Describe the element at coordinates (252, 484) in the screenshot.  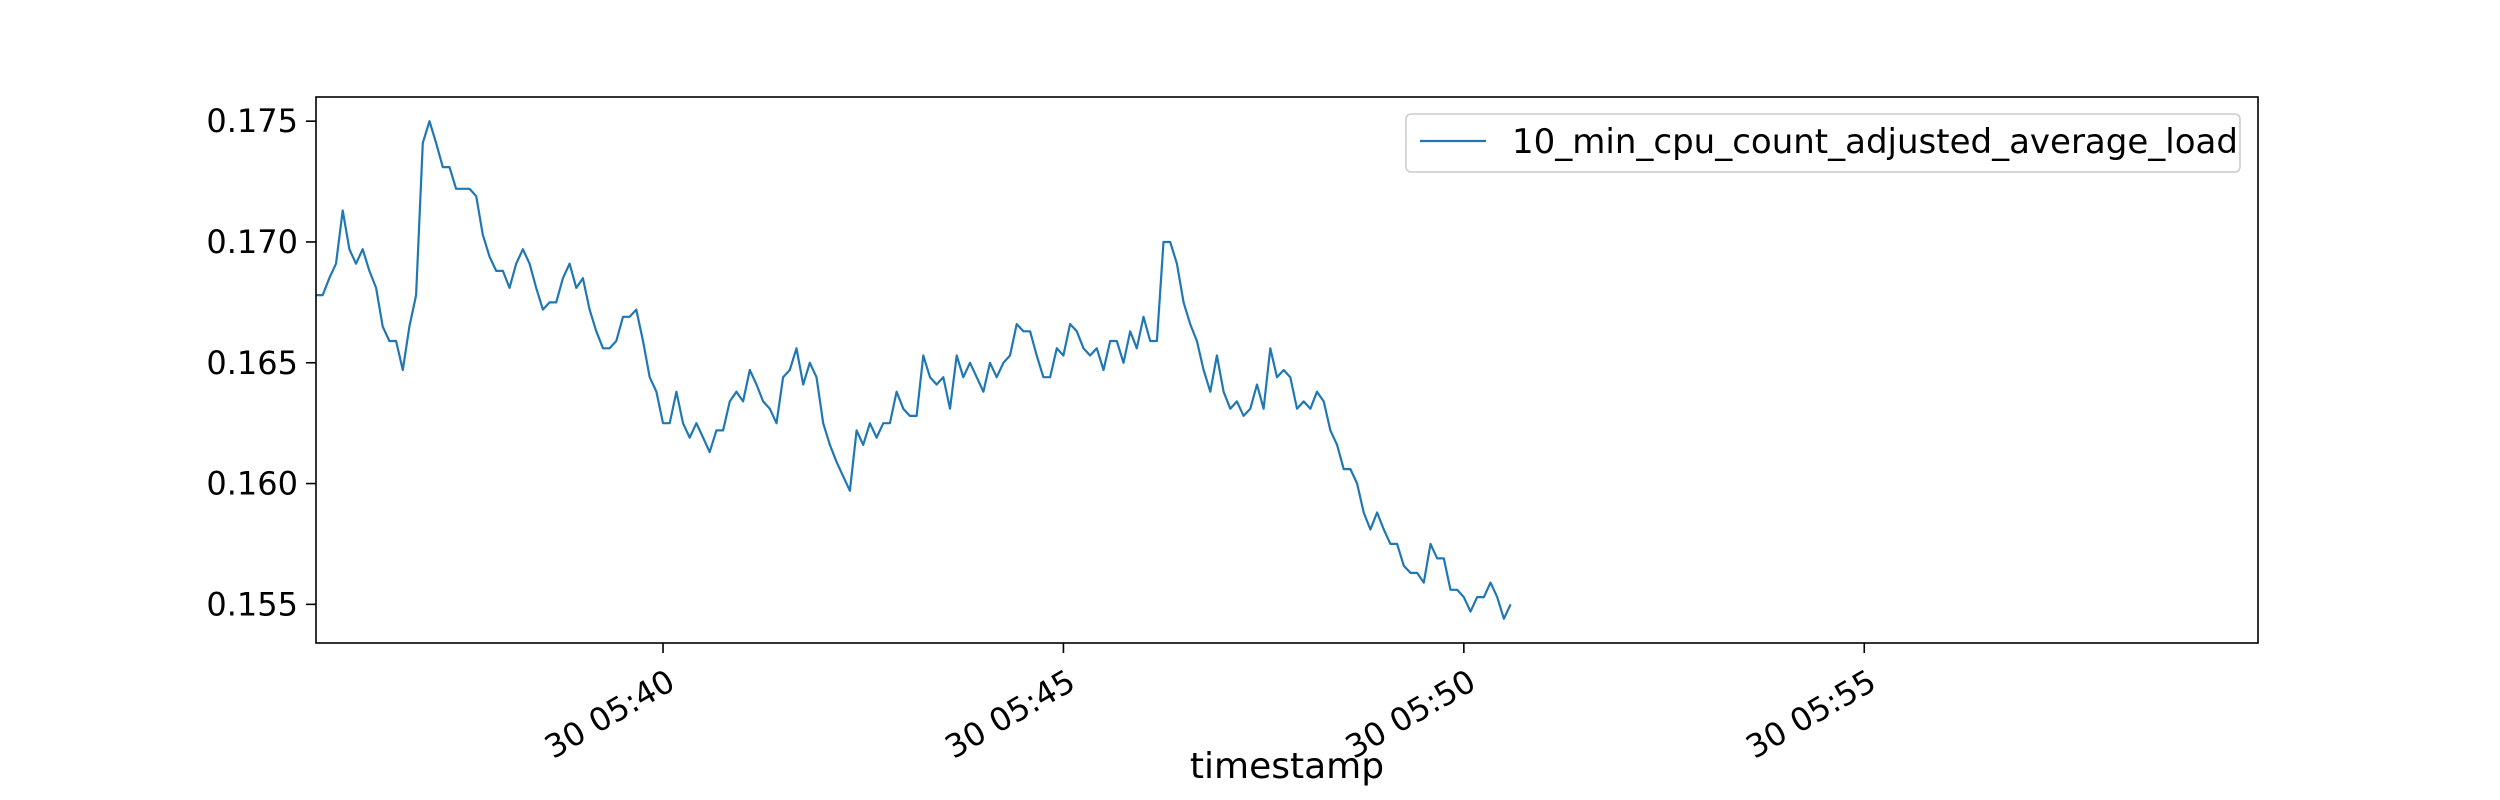
I see `y-tick-label: 0.160` at that location.